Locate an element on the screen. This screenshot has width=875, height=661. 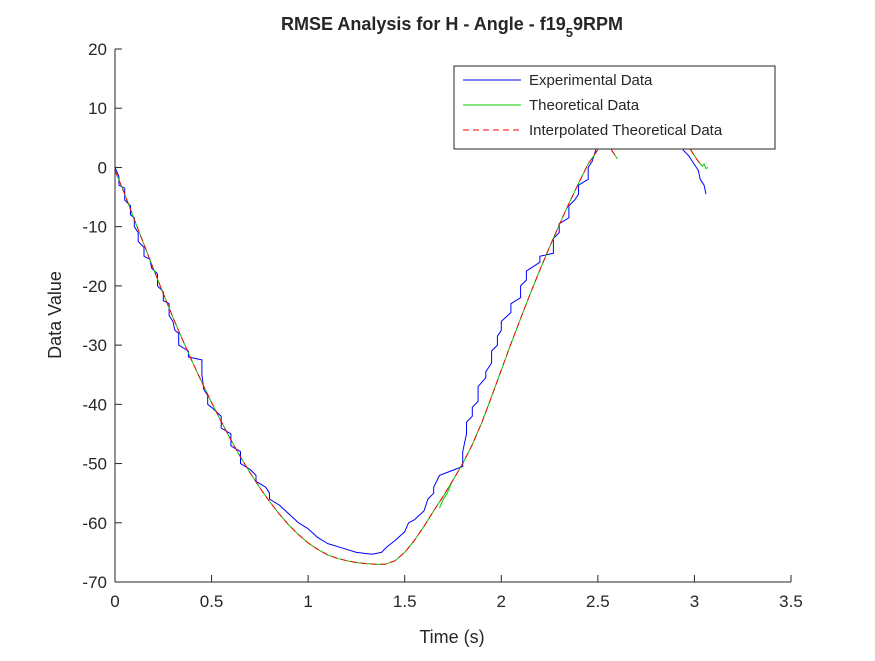
chart-title: RMSE Analysis for H - Angle - f1959RPM is located at coordinates (452, 27).